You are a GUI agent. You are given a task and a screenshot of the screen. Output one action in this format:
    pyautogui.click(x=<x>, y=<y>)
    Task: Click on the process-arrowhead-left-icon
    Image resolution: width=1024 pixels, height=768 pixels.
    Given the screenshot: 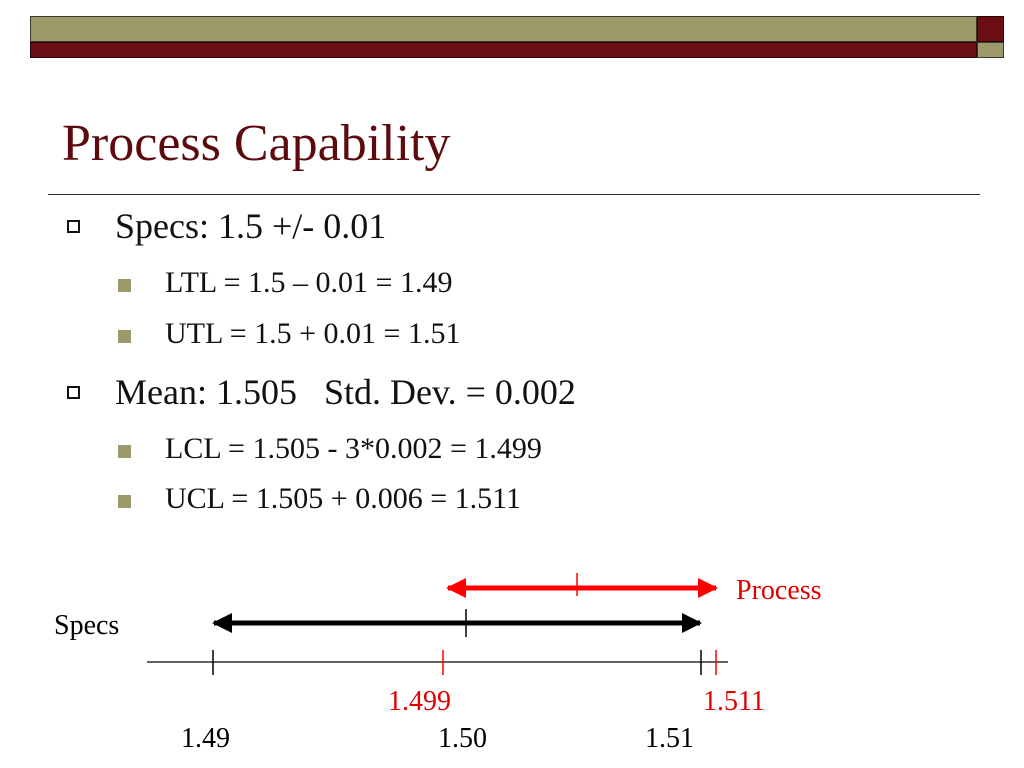 What is the action you would take?
    pyautogui.click(x=456, y=588)
    